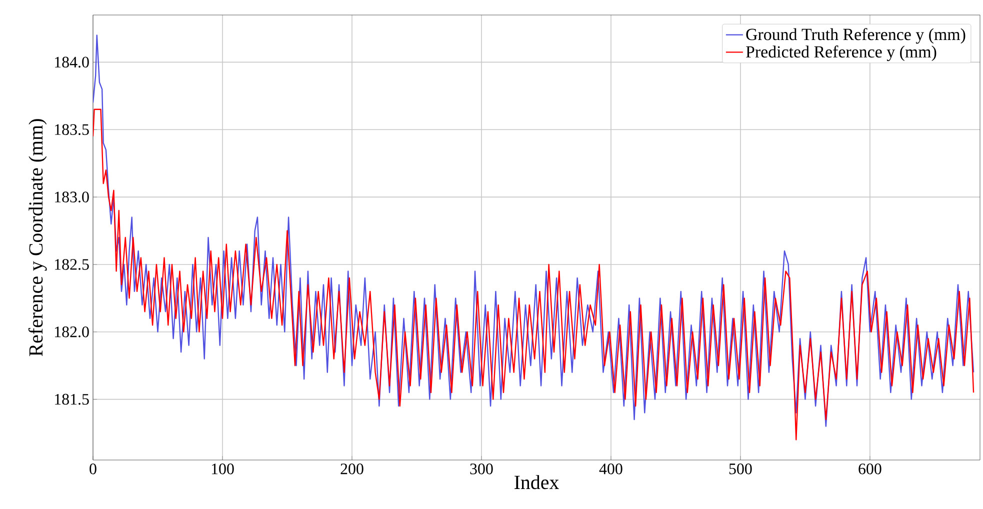 This screenshot has width=983, height=509. What do you see at coordinates (72, 264) in the screenshot?
I see `y-tick-label: 182.5` at bounding box center [72, 264].